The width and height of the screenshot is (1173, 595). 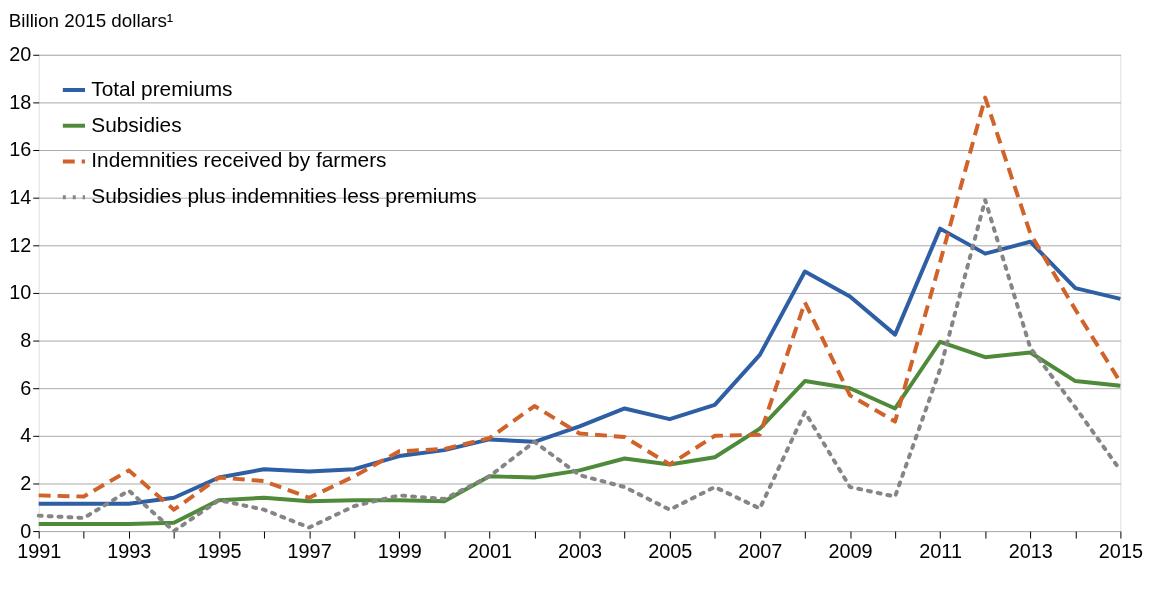 What do you see at coordinates (91, 20) in the screenshot?
I see `y-axis-title: Billion 2015 dollars¹` at bounding box center [91, 20].